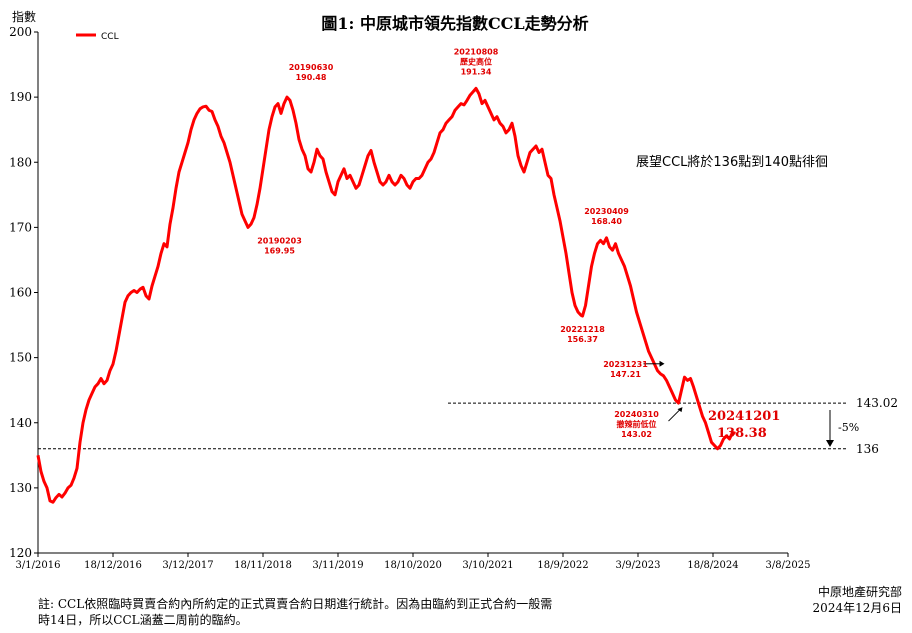 The width and height of the screenshot is (912, 633). What do you see at coordinates (606, 221) in the screenshot?
I see `annotation-label: 168.40` at bounding box center [606, 221].